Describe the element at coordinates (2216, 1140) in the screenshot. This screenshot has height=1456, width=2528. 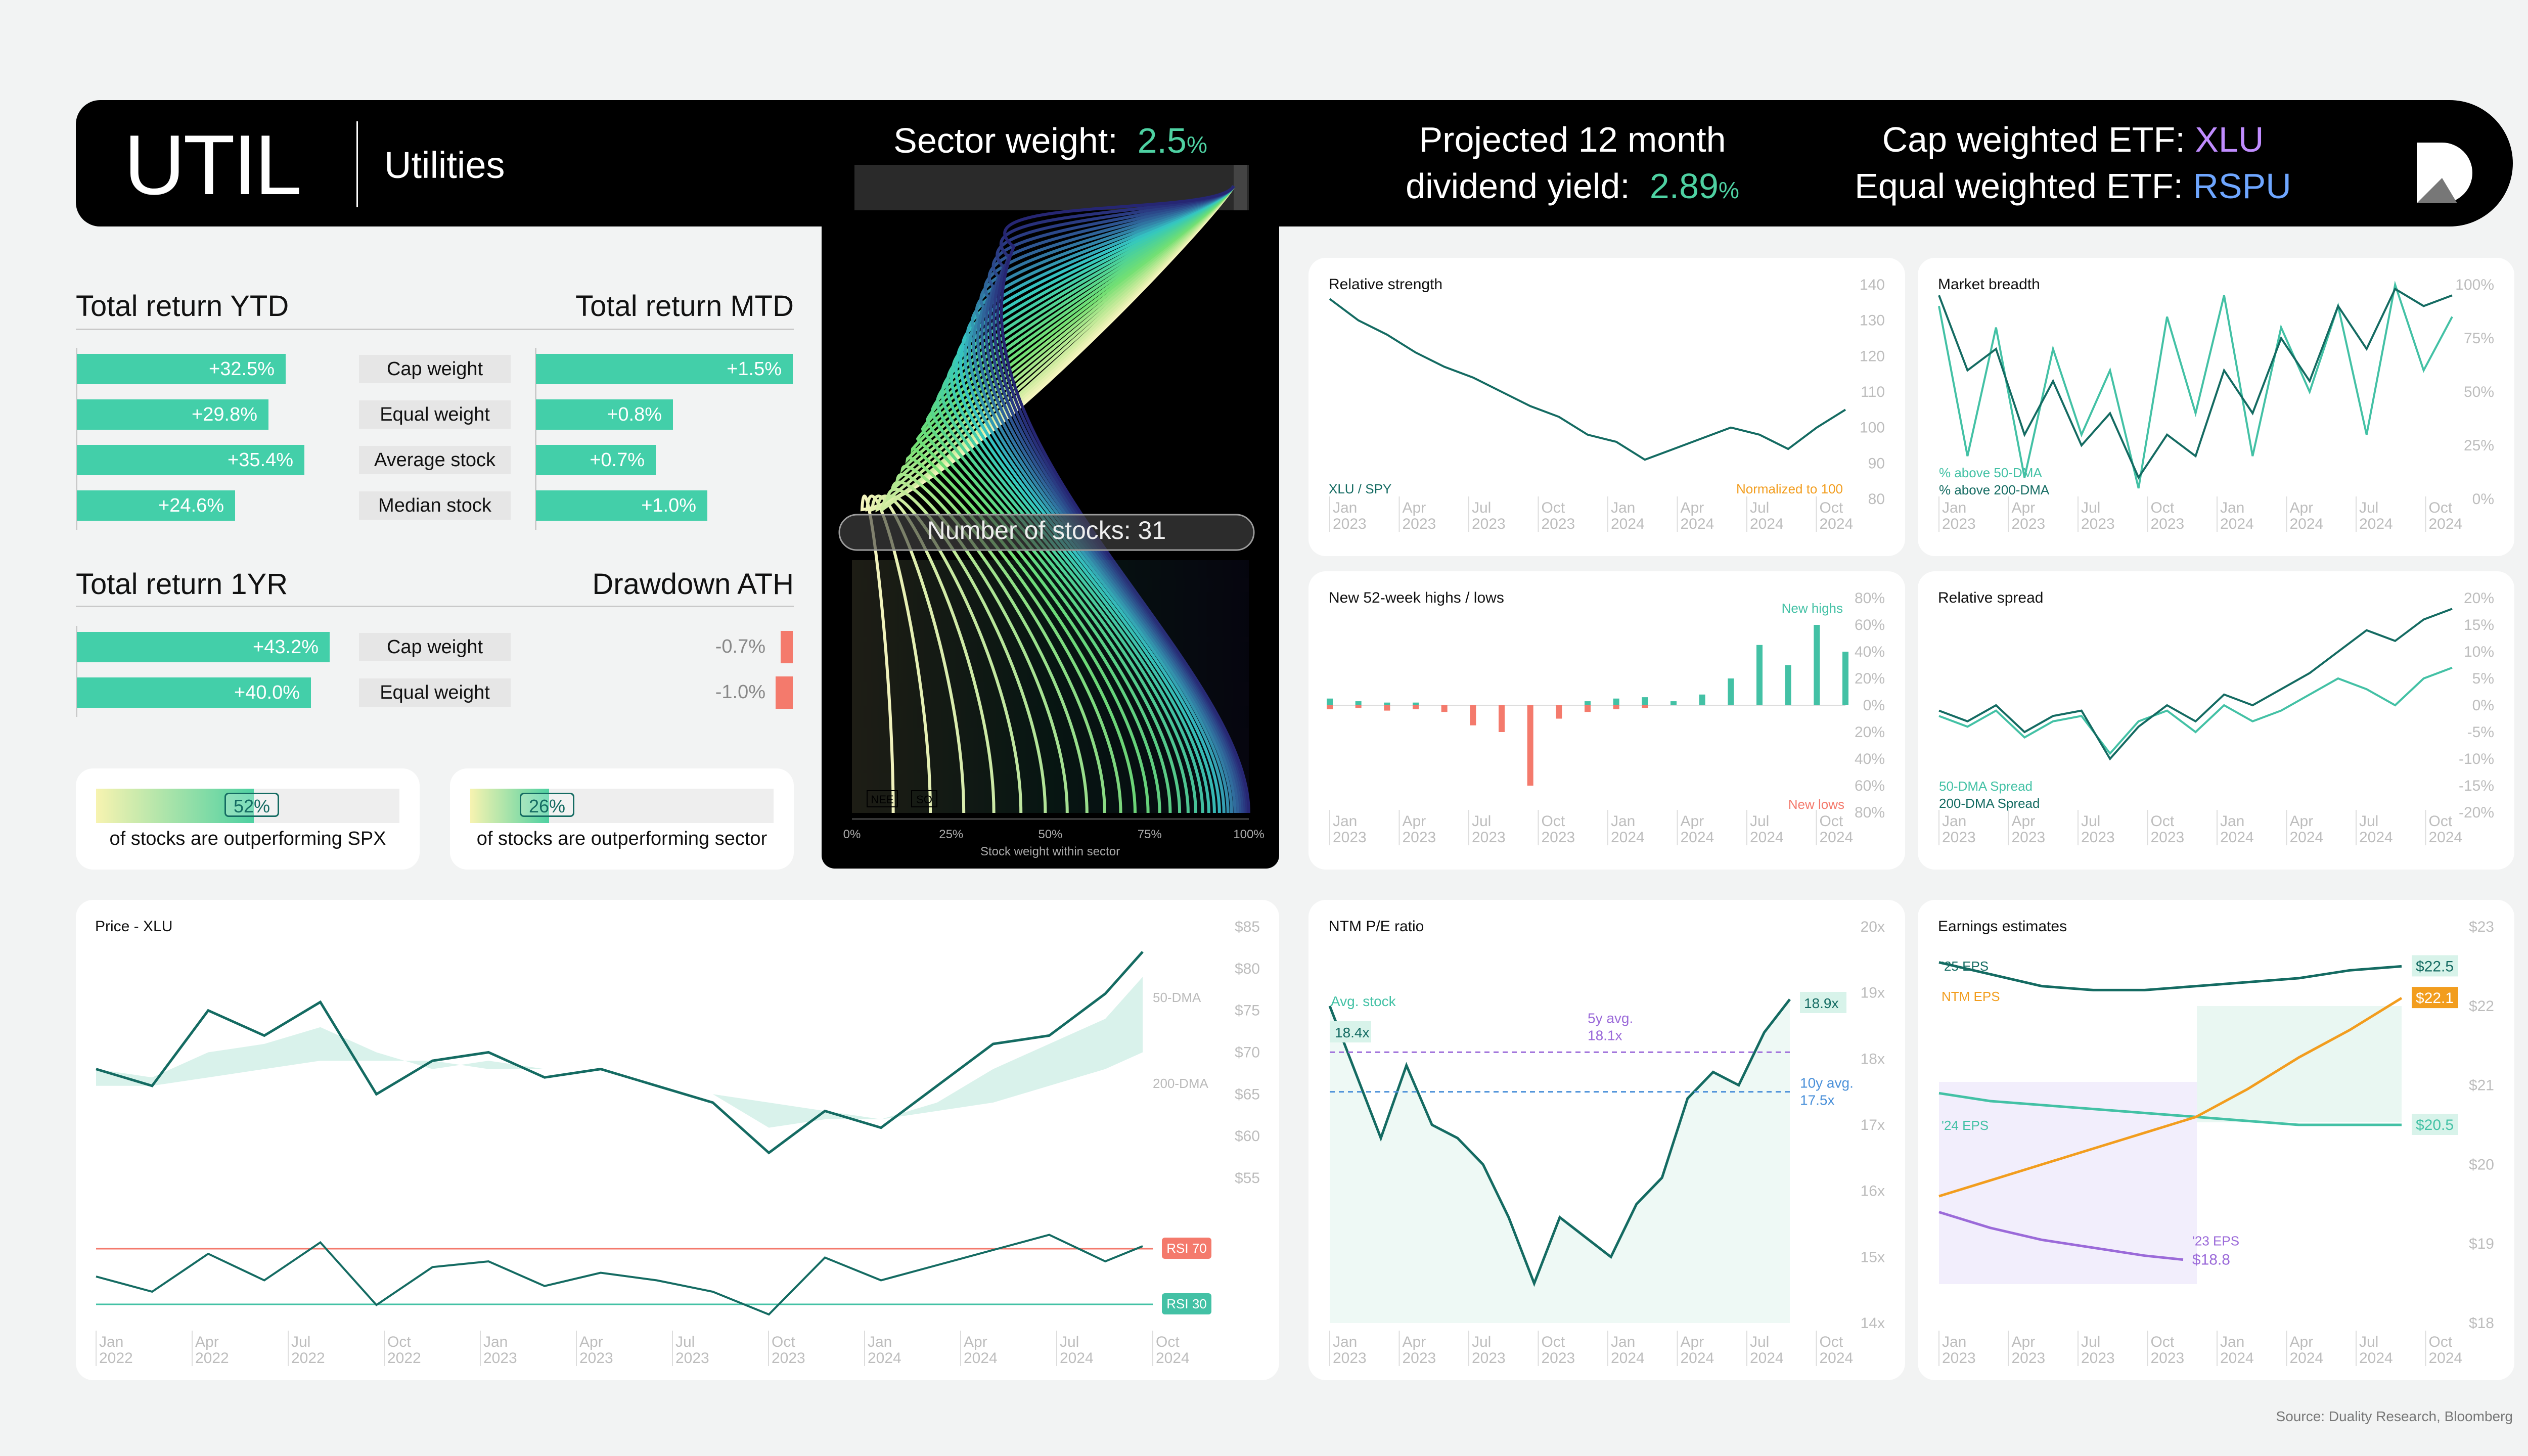
I see `earnings-panel` at that location.